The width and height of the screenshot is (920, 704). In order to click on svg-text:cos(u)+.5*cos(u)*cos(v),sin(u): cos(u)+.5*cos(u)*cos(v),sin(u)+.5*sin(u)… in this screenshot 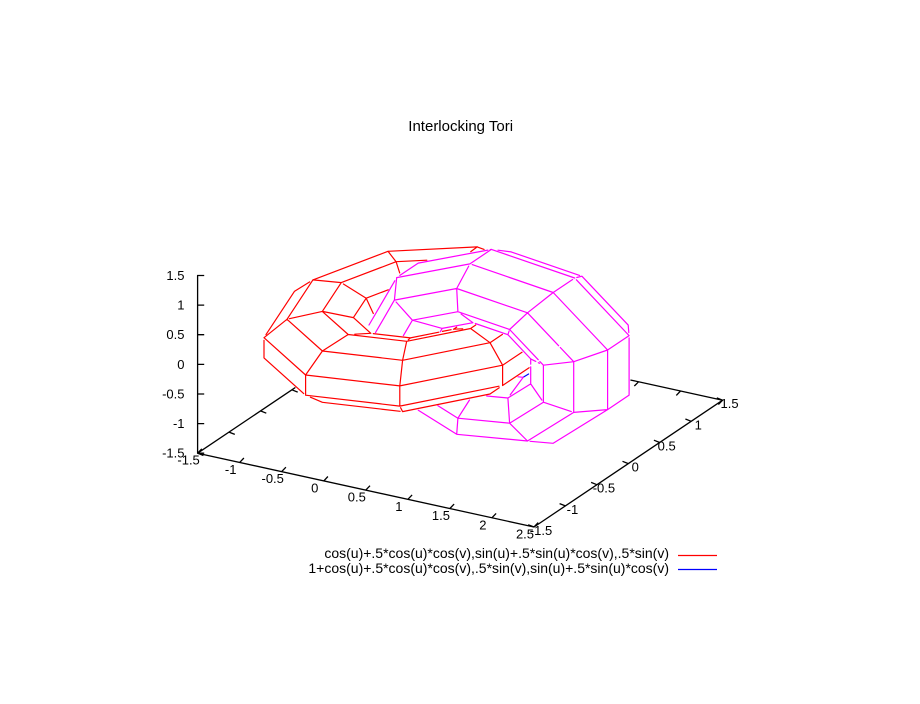, I will do `click(496, 553)`.